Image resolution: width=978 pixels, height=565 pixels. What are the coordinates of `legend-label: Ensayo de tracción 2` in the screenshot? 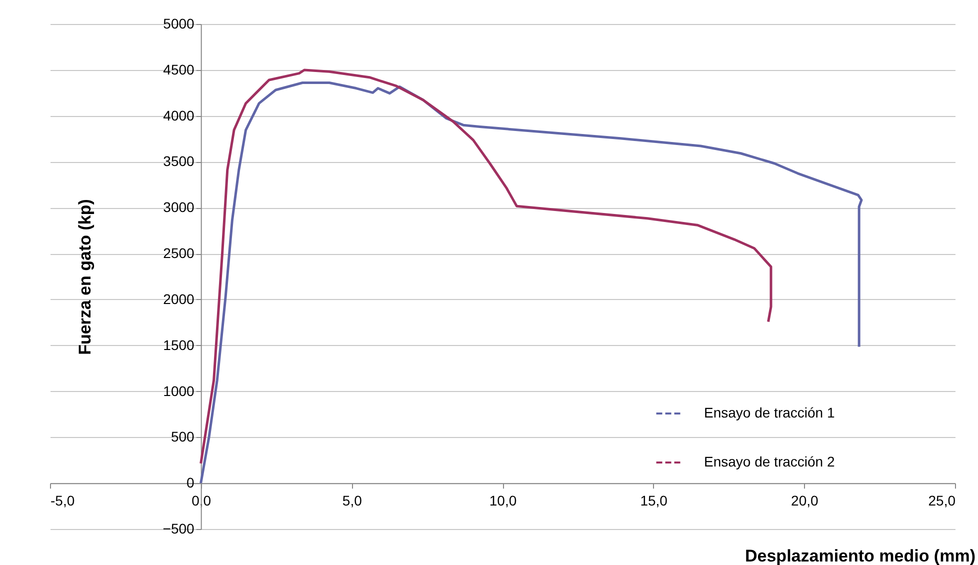 It's located at (769, 462).